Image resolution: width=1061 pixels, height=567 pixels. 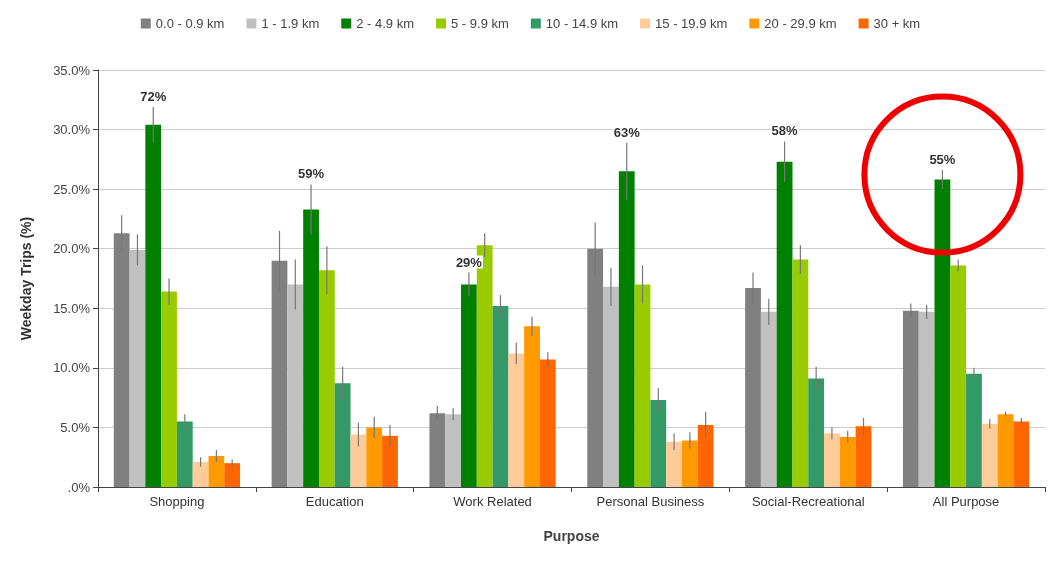 I want to click on annotation: 72%, so click(x=153, y=96).